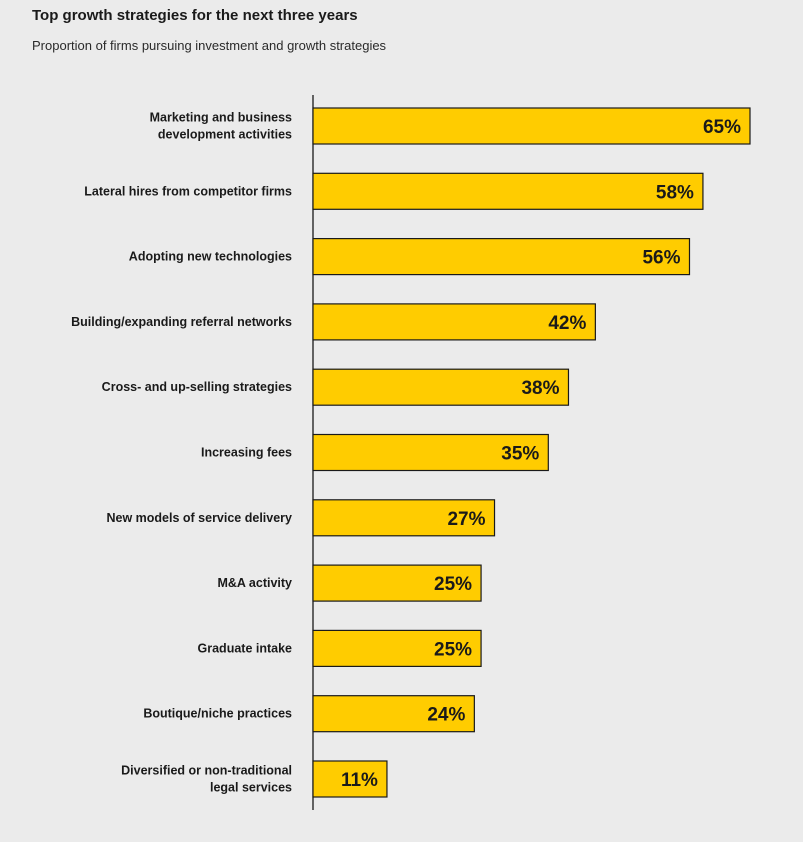 The height and width of the screenshot is (842, 803). I want to click on bar-value-label: 35%, so click(520, 454).